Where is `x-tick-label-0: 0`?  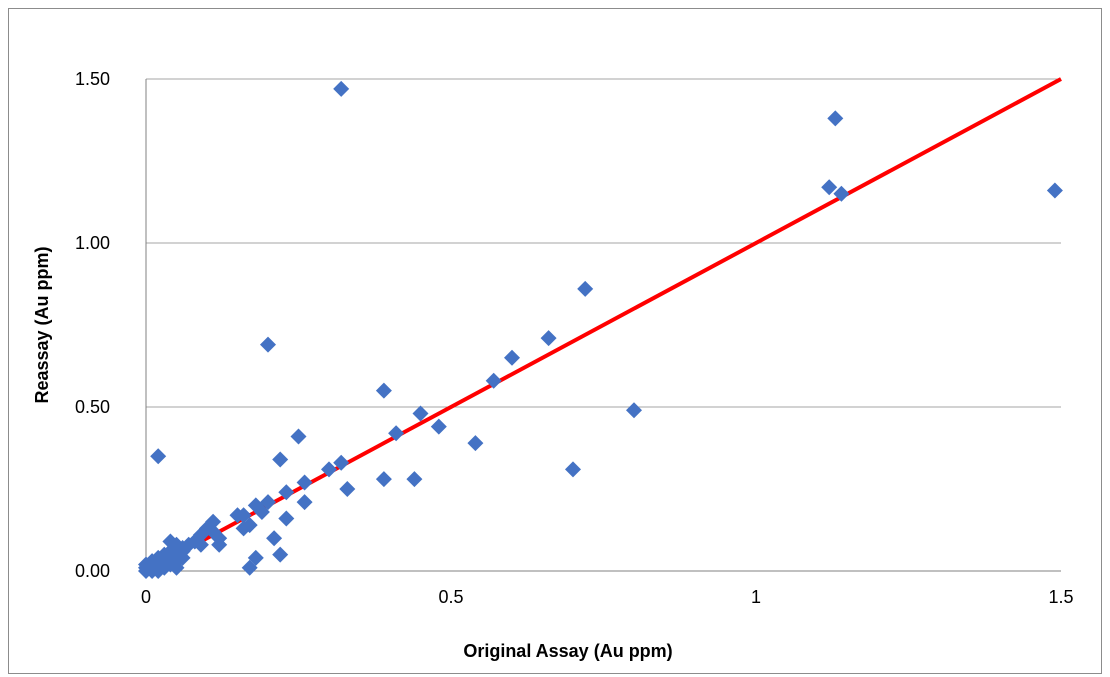
x-tick-label-0: 0 is located at coordinates (146, 597).